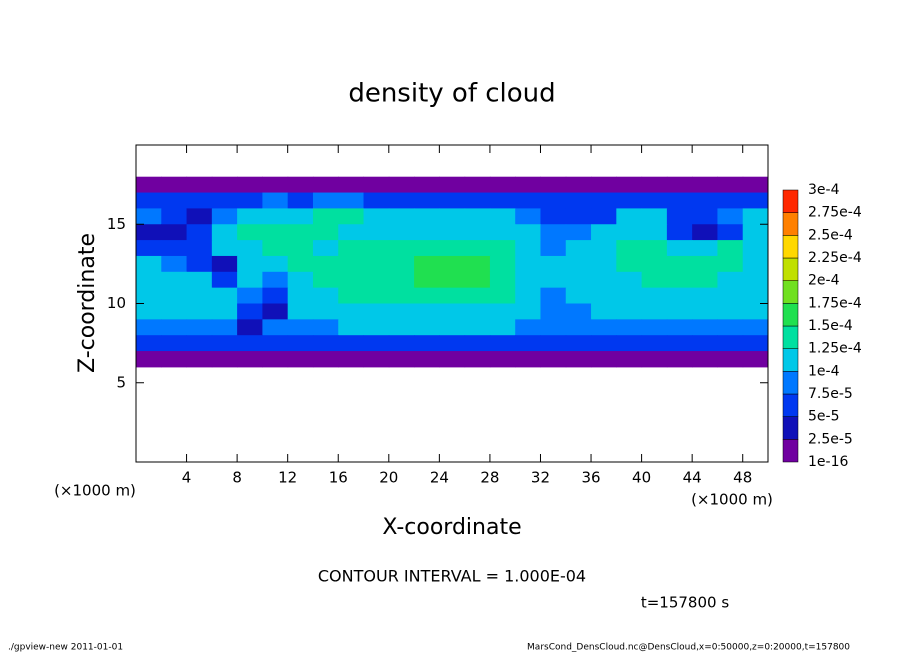 This screenshot has width=904, height=658. Describe the element at coordinates (830, 439) in the screenshot. I see `colorbar-label: 2.5e-5` at that location.